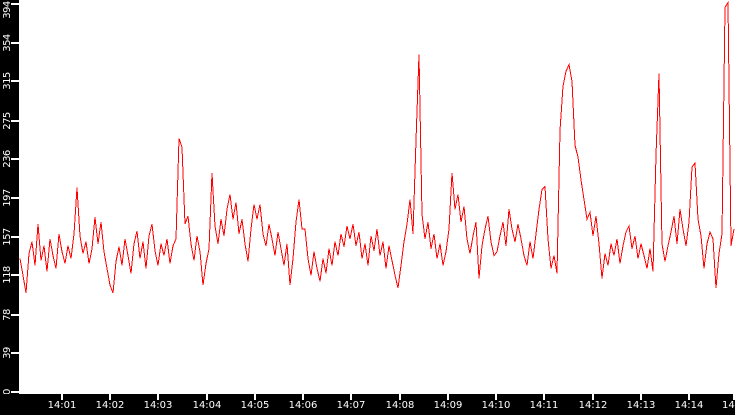 The image size is (735, 415). What do you see at coordinates (7, 10) in the screenshot?
I see `y-tick-label: 394` at bounding box center [7, 10].